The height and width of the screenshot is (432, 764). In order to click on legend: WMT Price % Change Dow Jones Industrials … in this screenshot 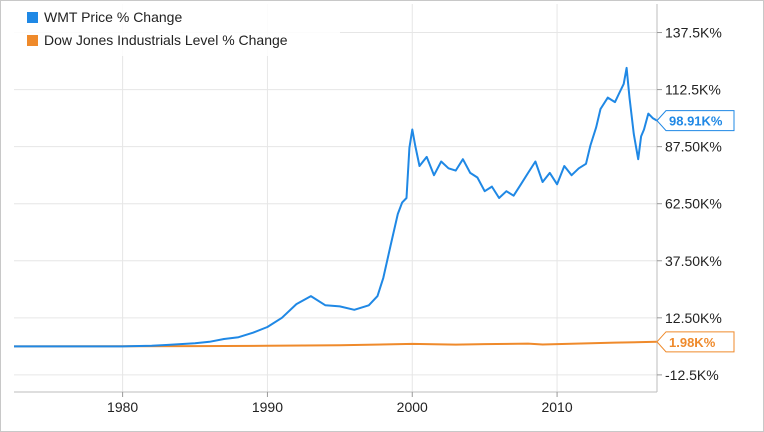, I will do `click(177, 30)`.